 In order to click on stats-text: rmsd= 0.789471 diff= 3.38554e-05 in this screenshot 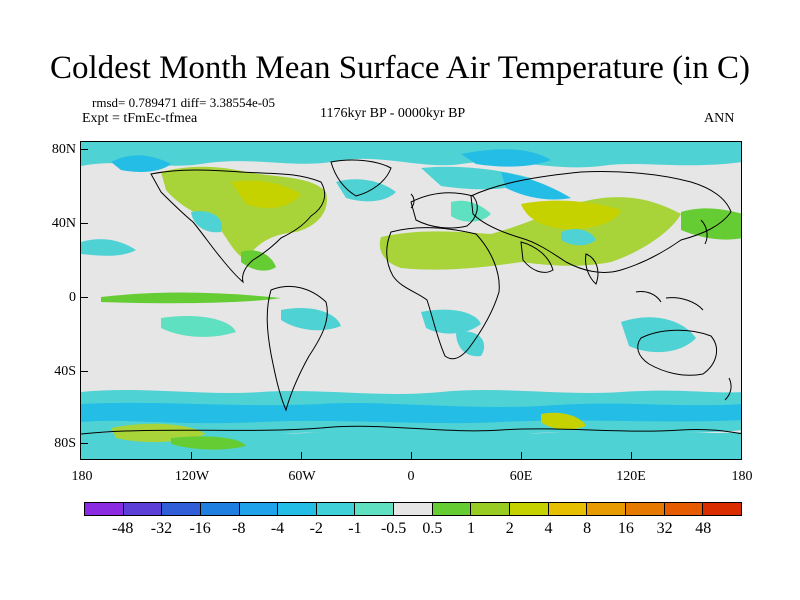, I will do `click(184, 102)`.